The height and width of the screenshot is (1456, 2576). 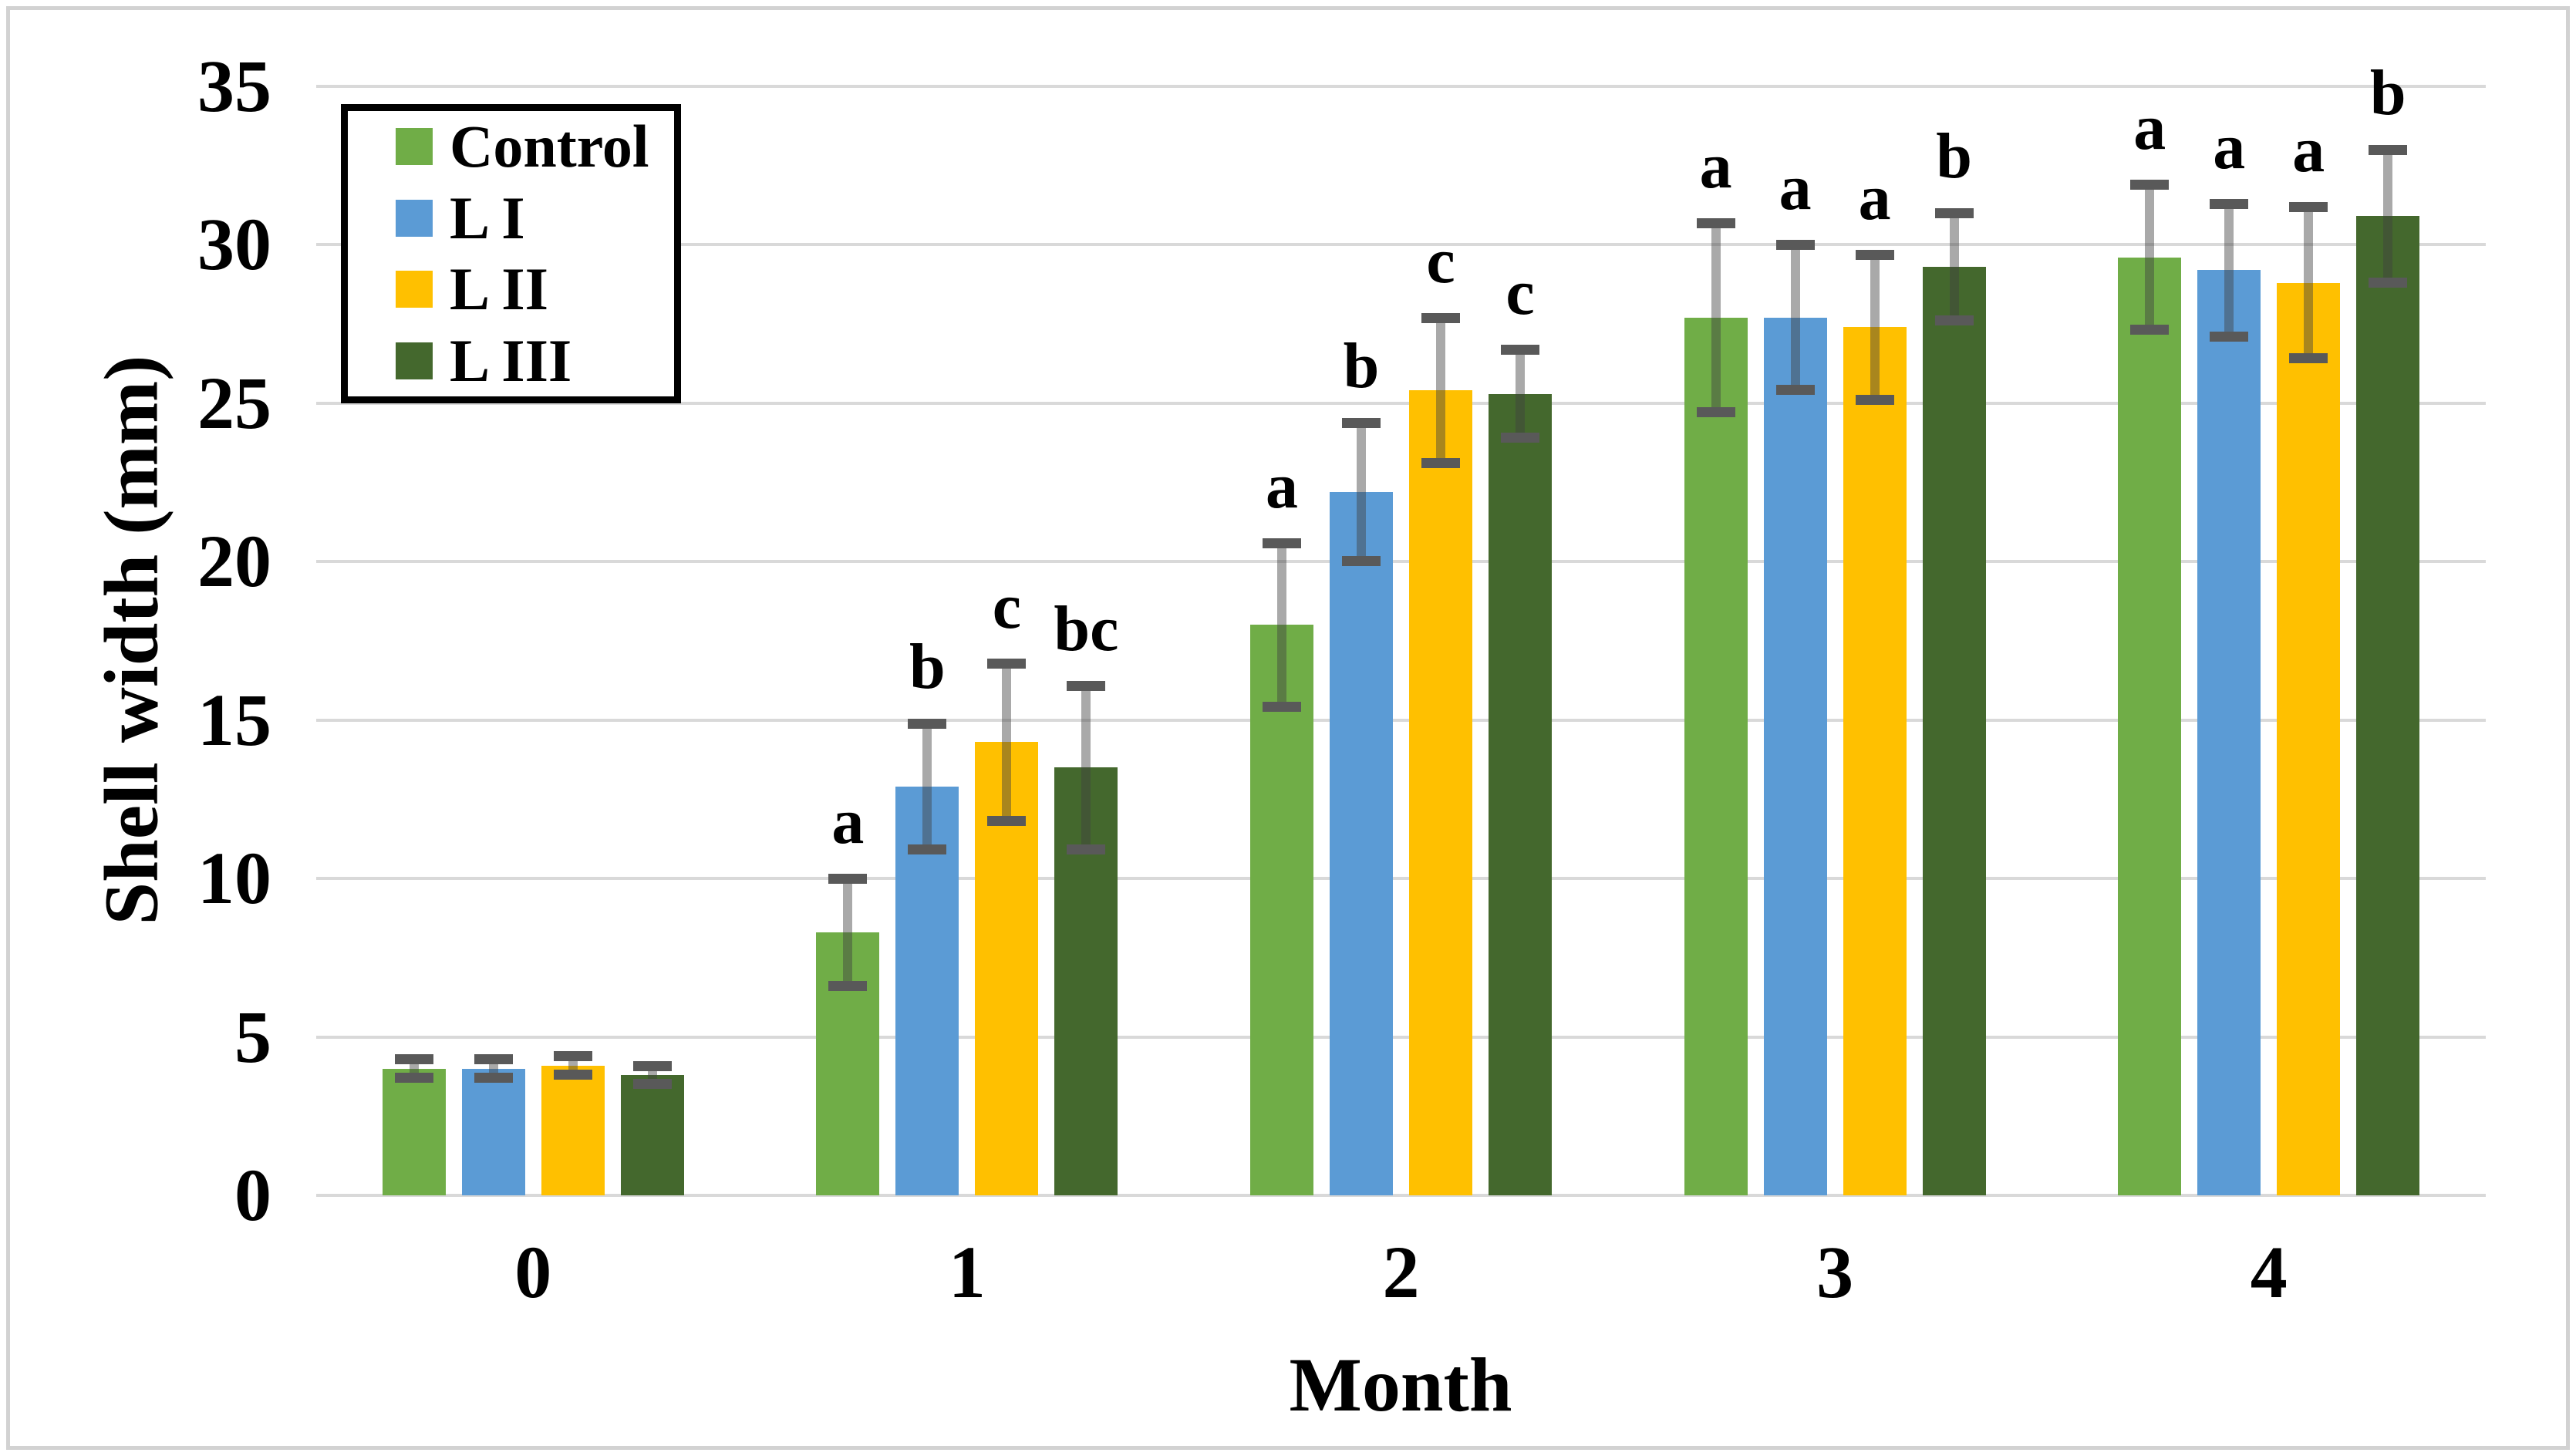 What do you see at coordinates (234, 244) in the screenshot?
I see `y-tick-label-30: 30` at bounding box center [234, 244].